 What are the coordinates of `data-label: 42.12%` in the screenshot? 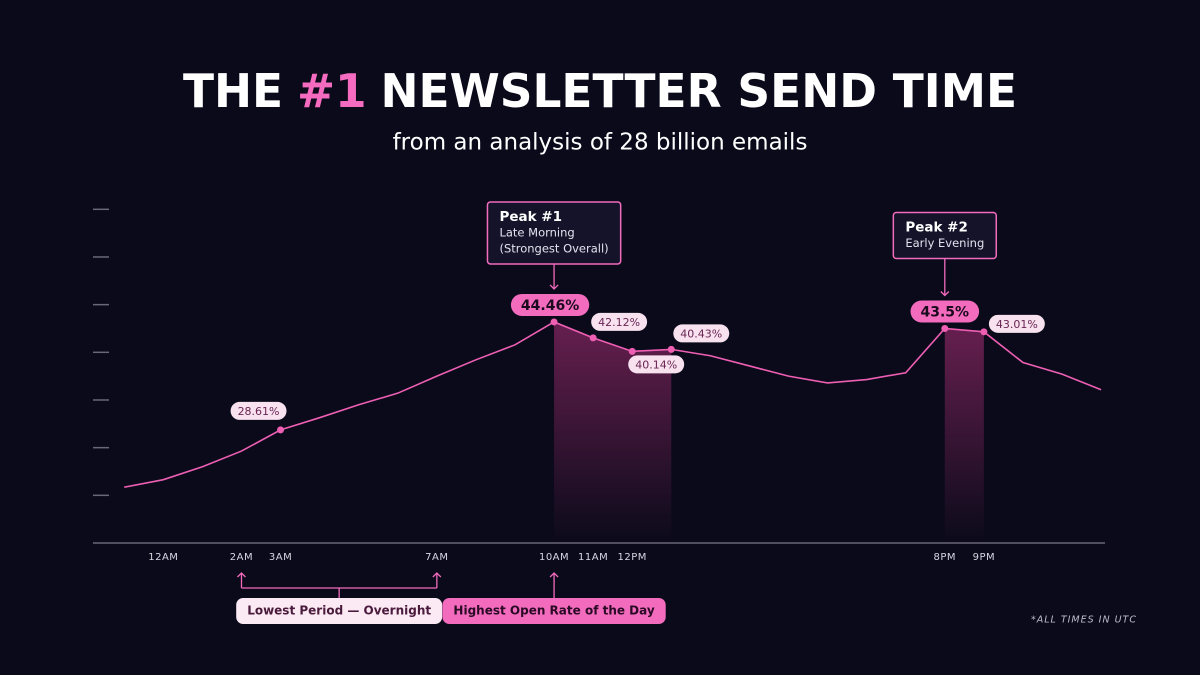 It's located at (619, 322).